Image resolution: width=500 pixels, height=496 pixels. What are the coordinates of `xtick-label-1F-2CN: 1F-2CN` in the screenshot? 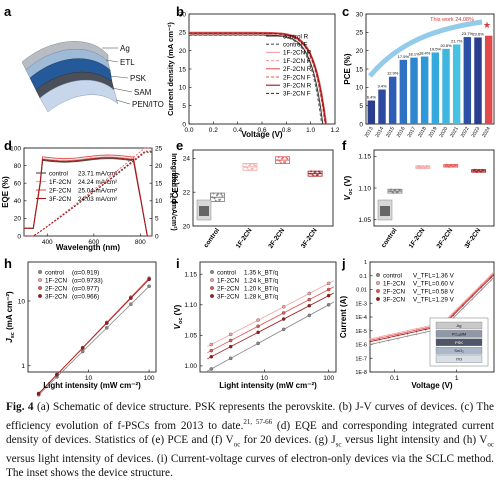 It's located at (244, 238).